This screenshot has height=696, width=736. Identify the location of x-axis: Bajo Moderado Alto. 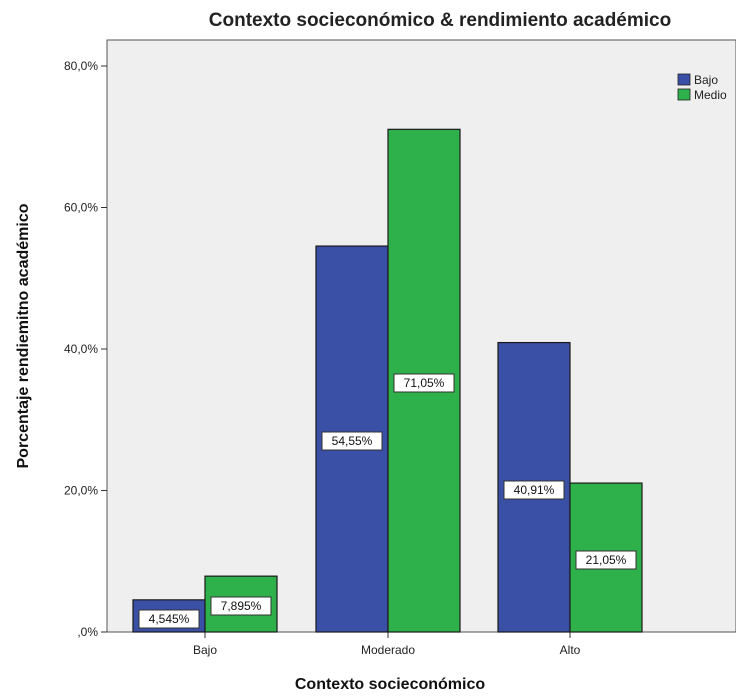
(387, 644).